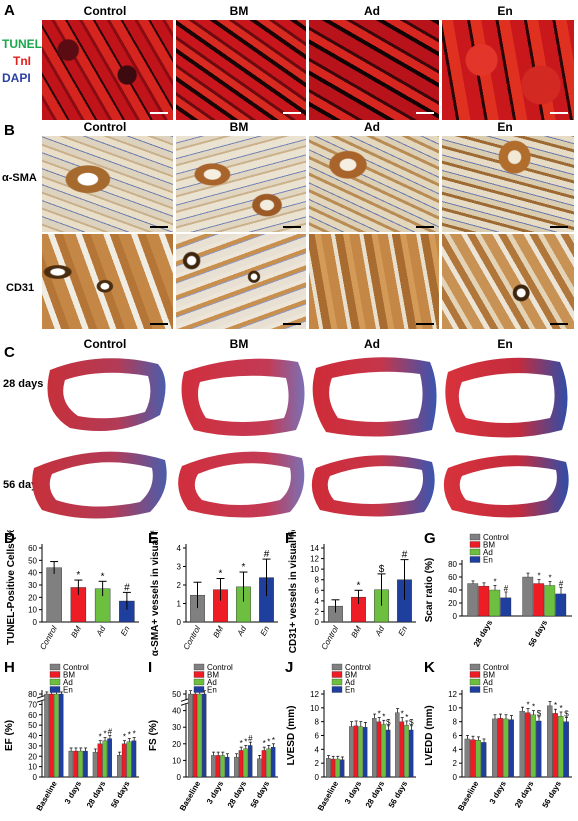 This screenshot has width=578, height=821. What do you see at coordinates (241, 631) in the screenshot?
I see `x-tick-label: Ad` at bounding box center [241, 631].